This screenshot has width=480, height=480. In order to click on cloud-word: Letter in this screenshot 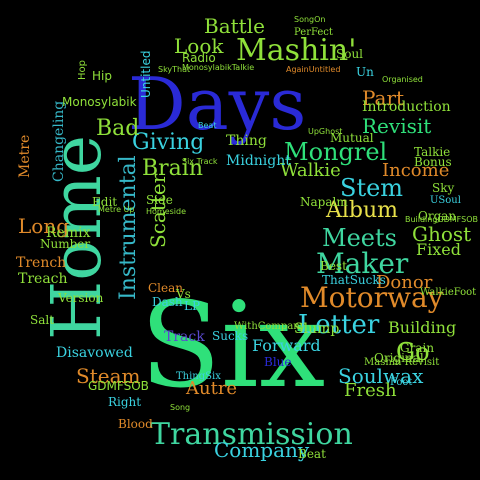, I will do `click(339, 325)`.